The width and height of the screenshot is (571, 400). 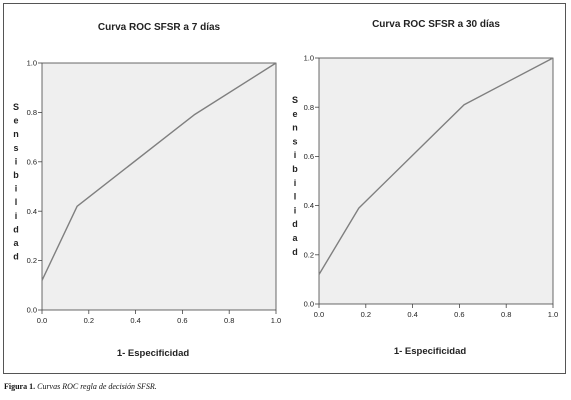 I want to click on chart-title: Curva ROC SFSR a 7 días, so click(x=159, y=27).